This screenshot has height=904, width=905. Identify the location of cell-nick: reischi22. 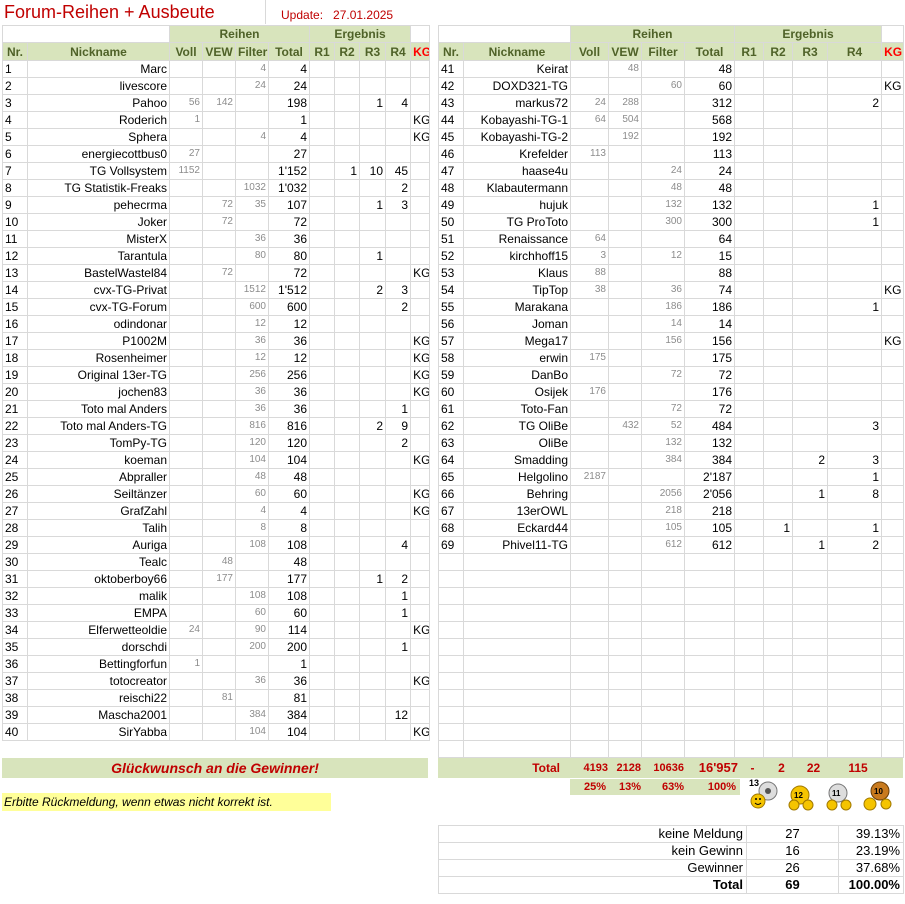
(98, 698).